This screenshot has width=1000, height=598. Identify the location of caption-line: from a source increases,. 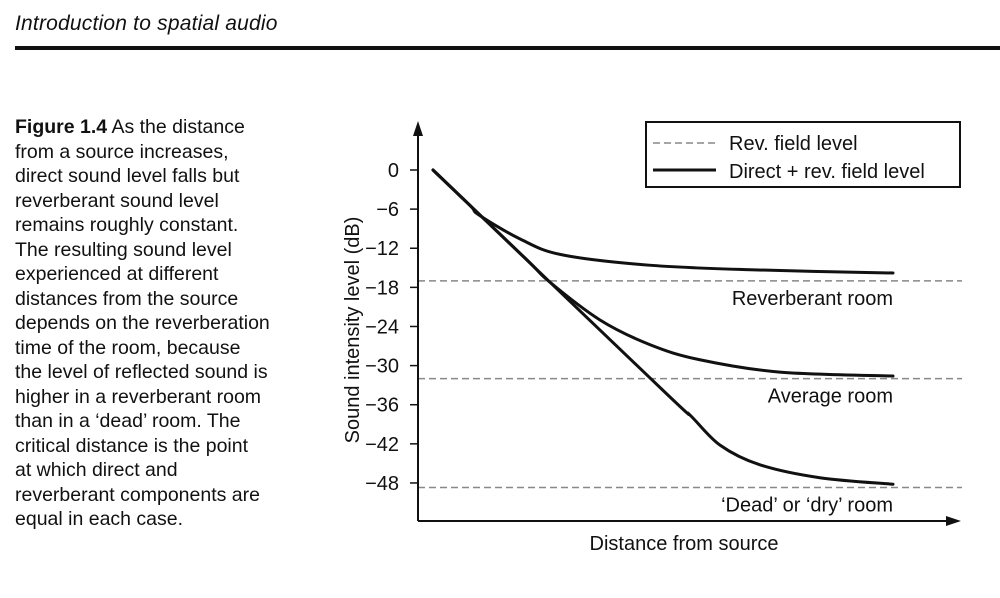
(122, 151).